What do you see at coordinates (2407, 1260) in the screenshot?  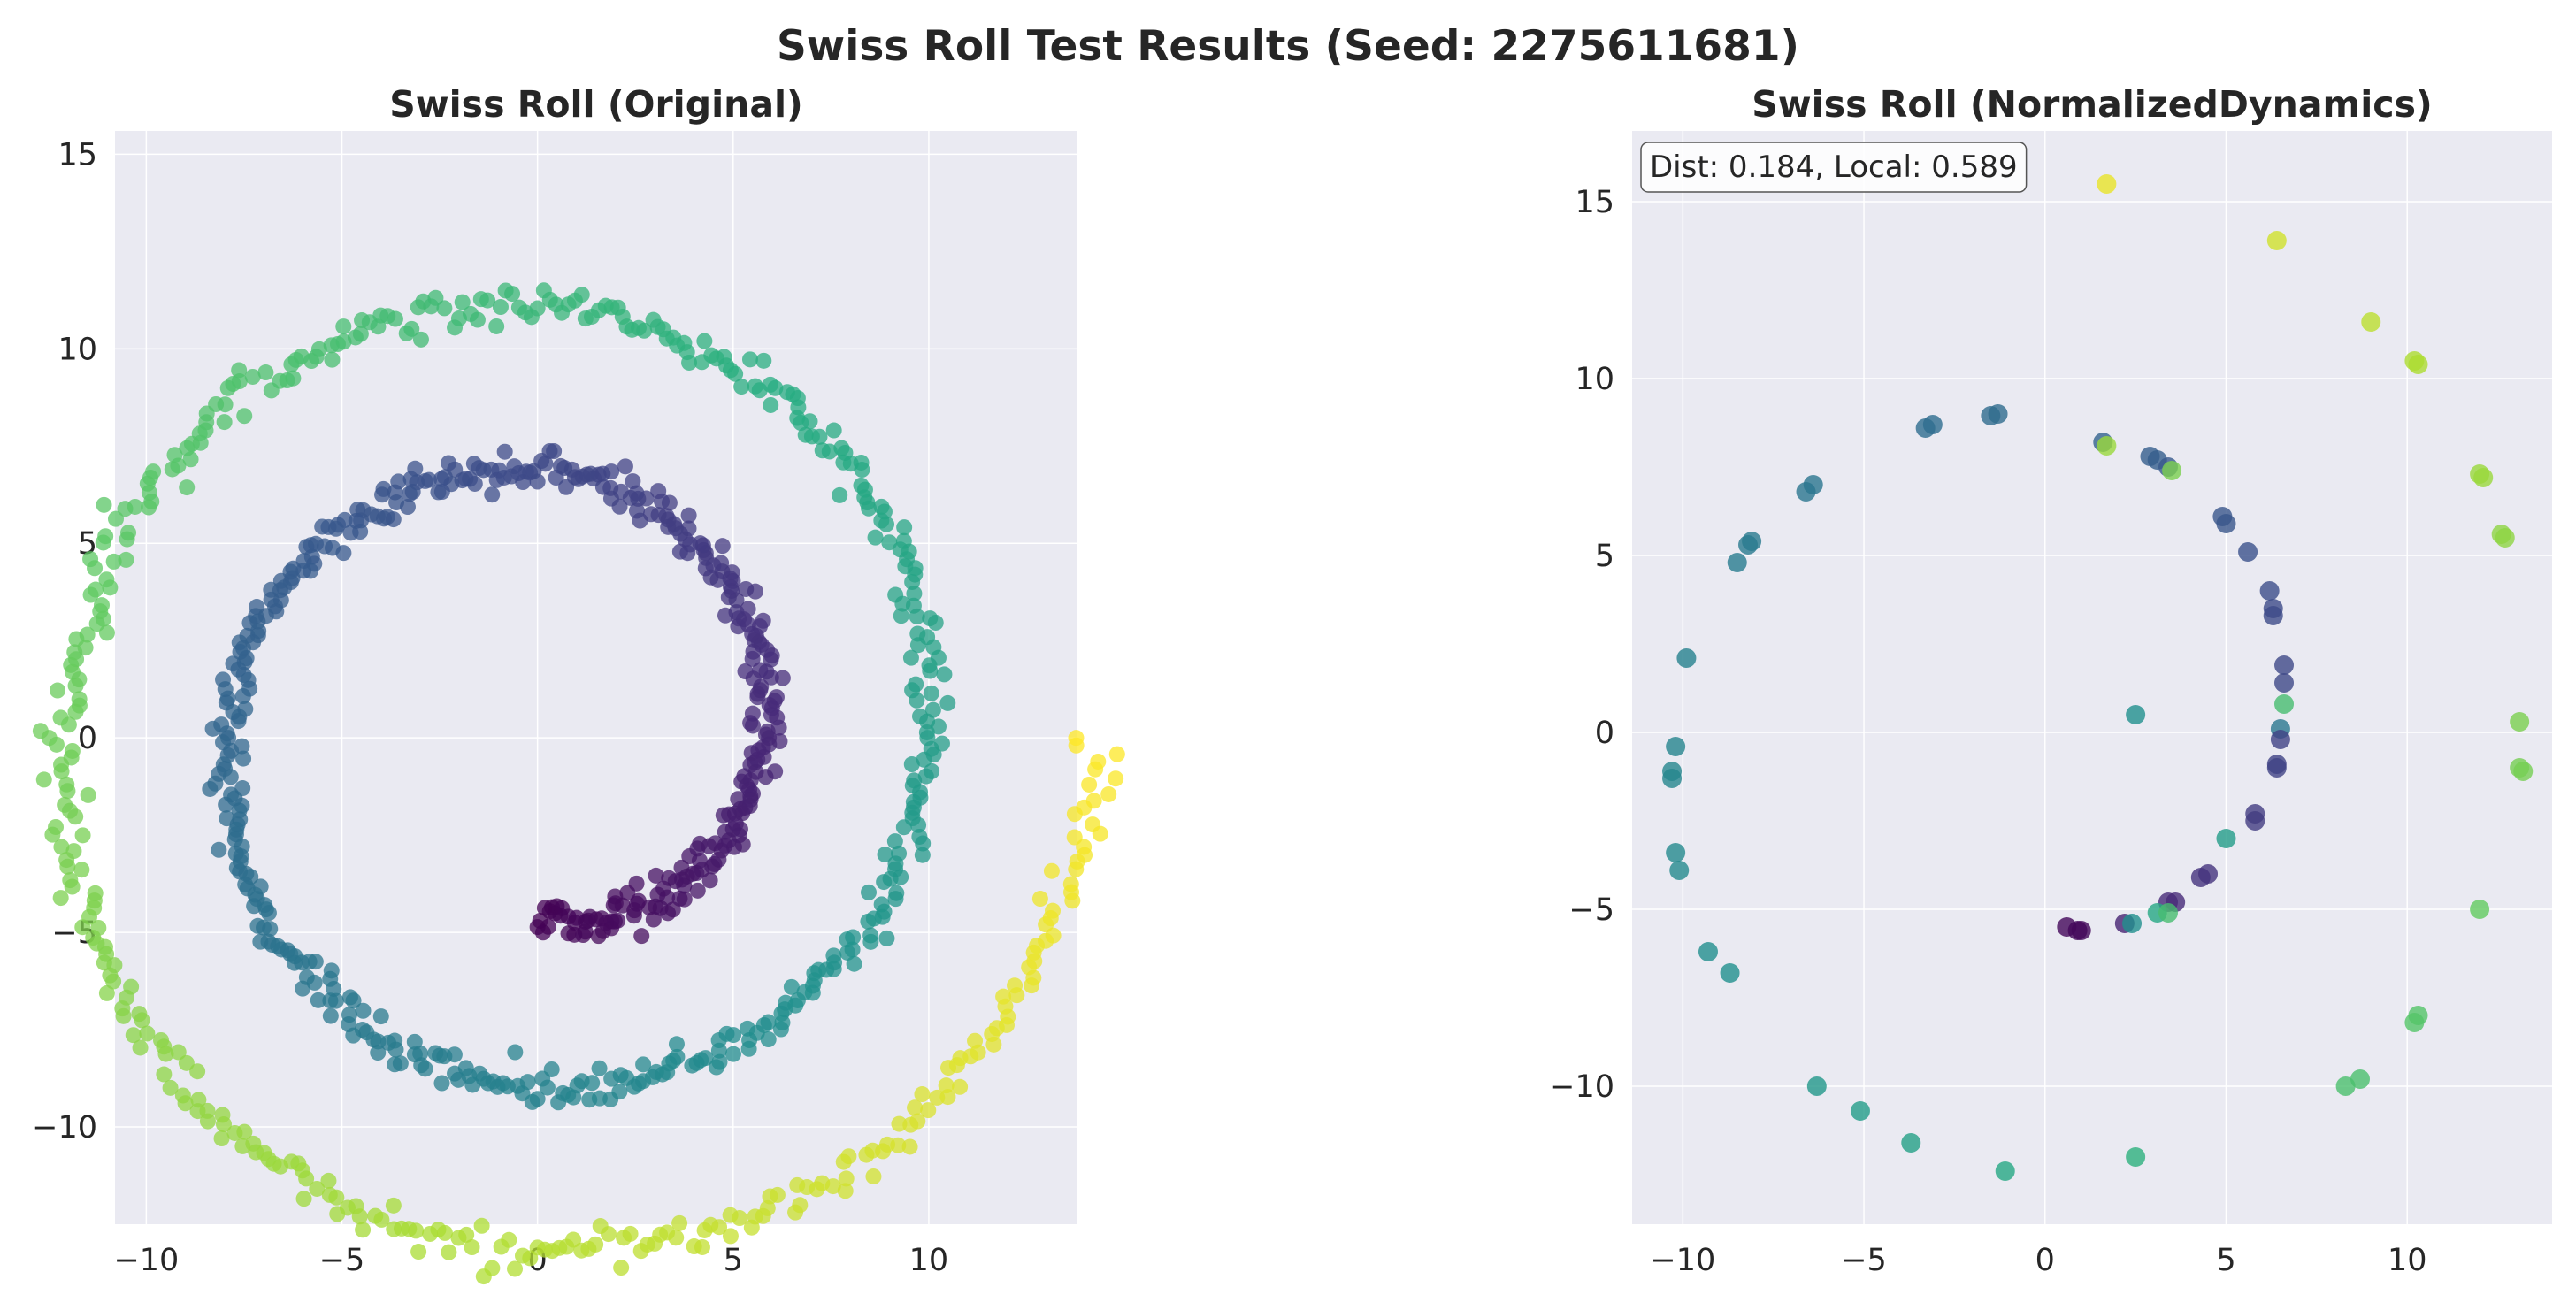 I see `x-tick-label: 10` at bounding box center [2407, 1260].